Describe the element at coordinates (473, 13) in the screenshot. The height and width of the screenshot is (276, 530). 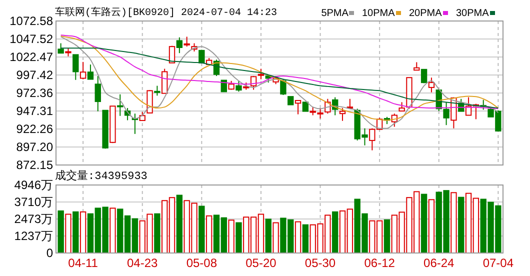
I see `legend-label: 30PMA` at that location.